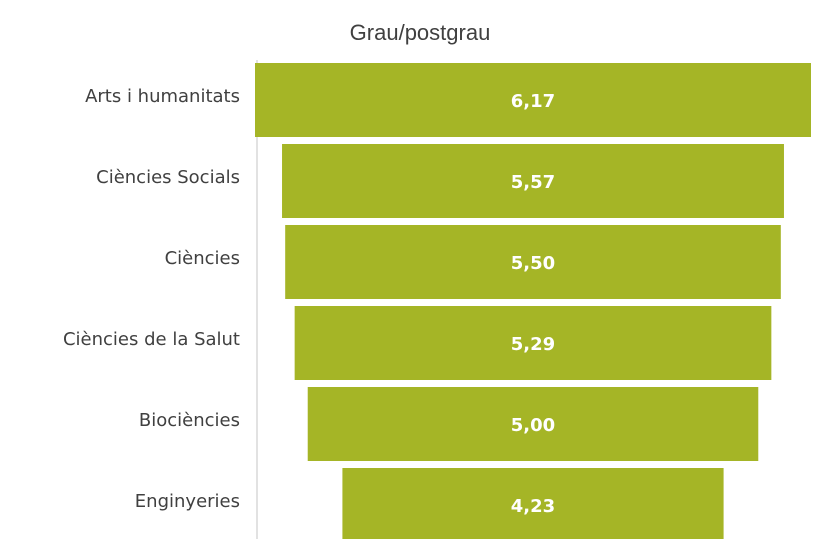 The height and width of the screenshot is (539, 818). I want to click on value-label: 5,00, so click(533, 425).